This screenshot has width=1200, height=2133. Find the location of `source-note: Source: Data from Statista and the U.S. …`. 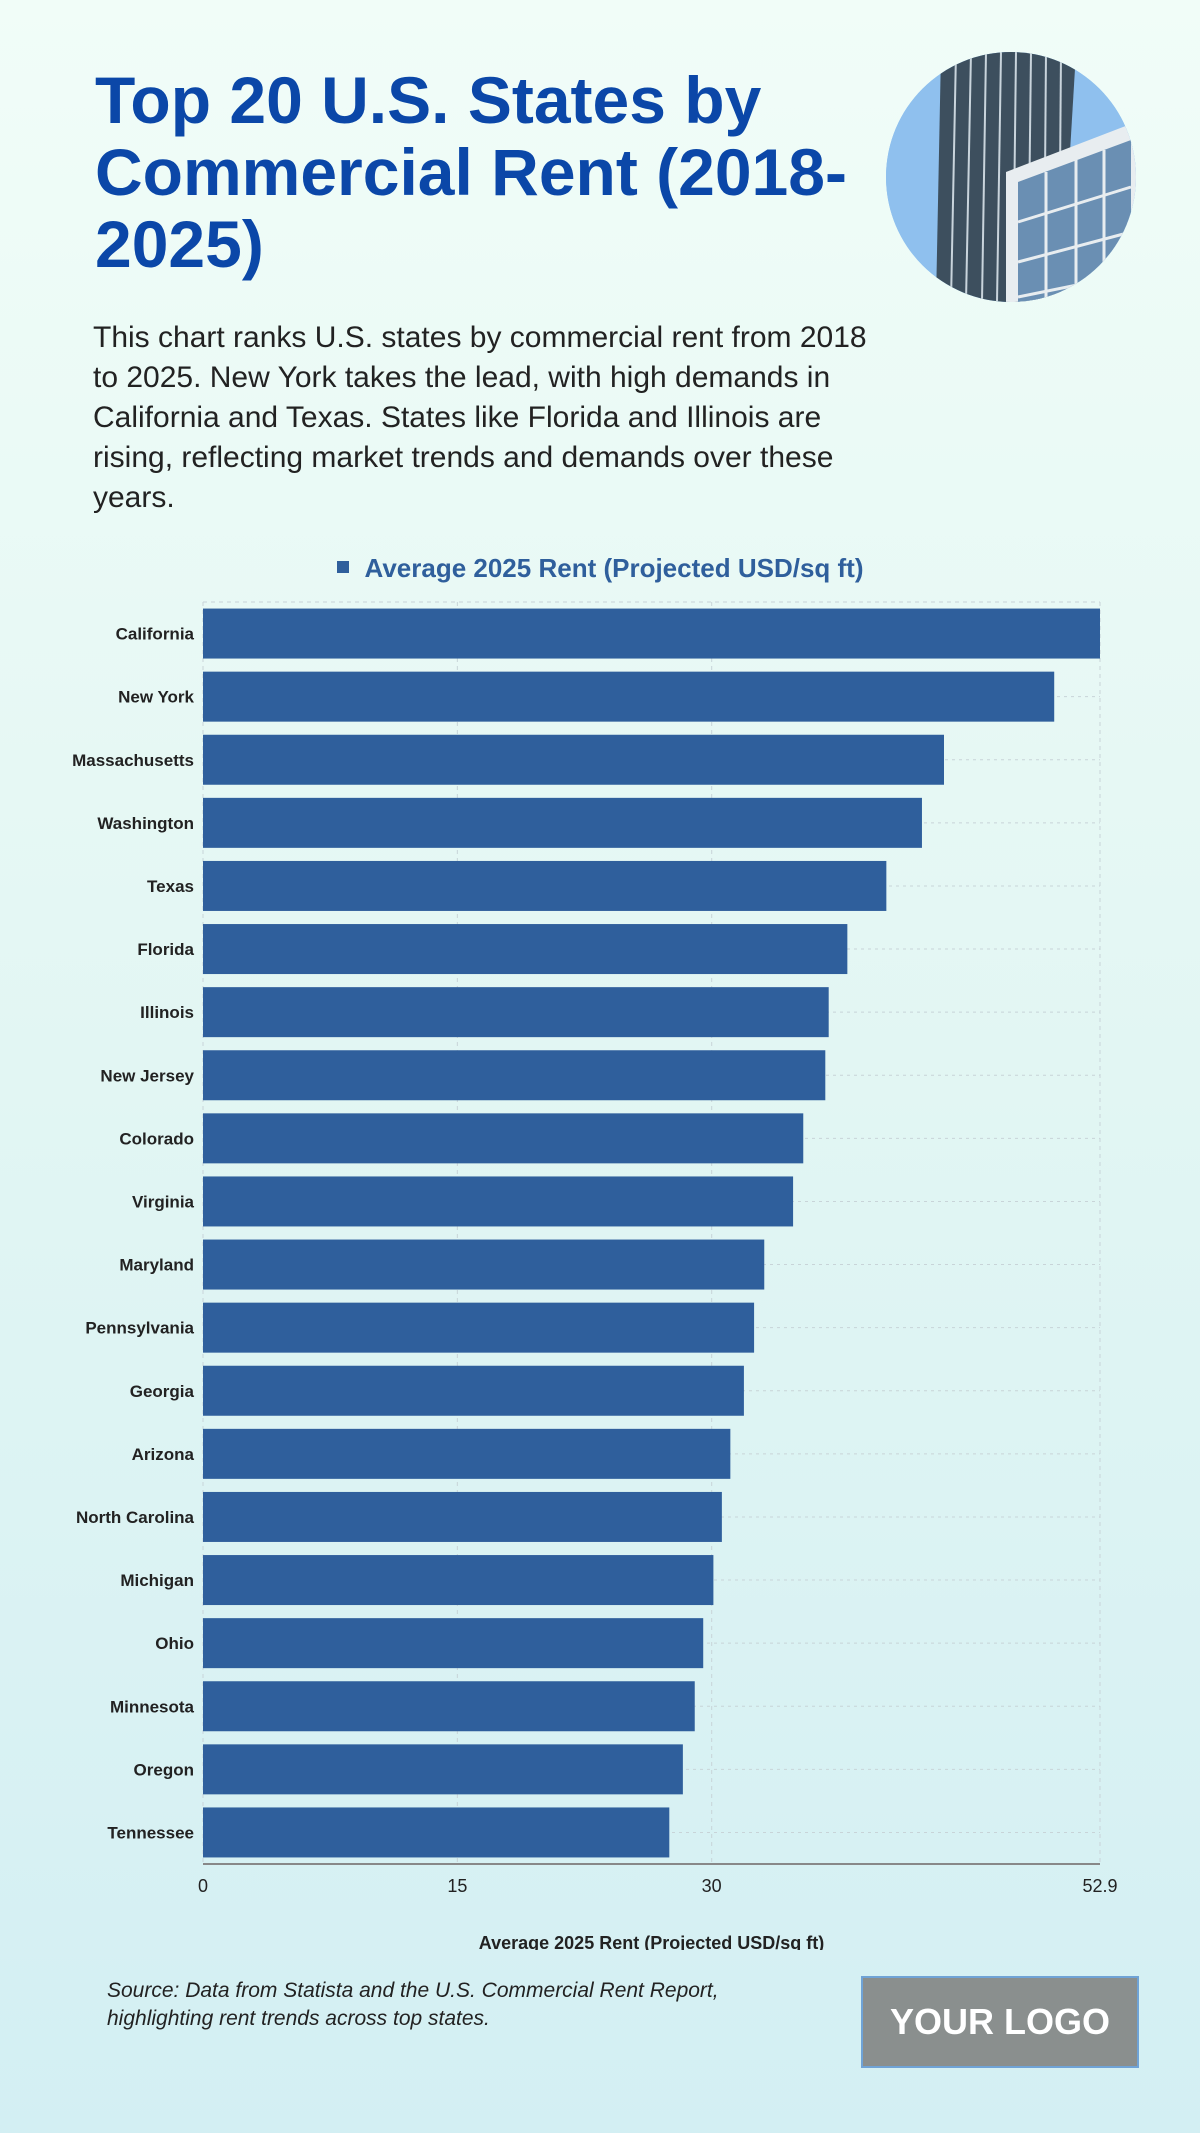

source-note: Source: Data from Statista and the U.S. … is located at coordinates (413, 2004).